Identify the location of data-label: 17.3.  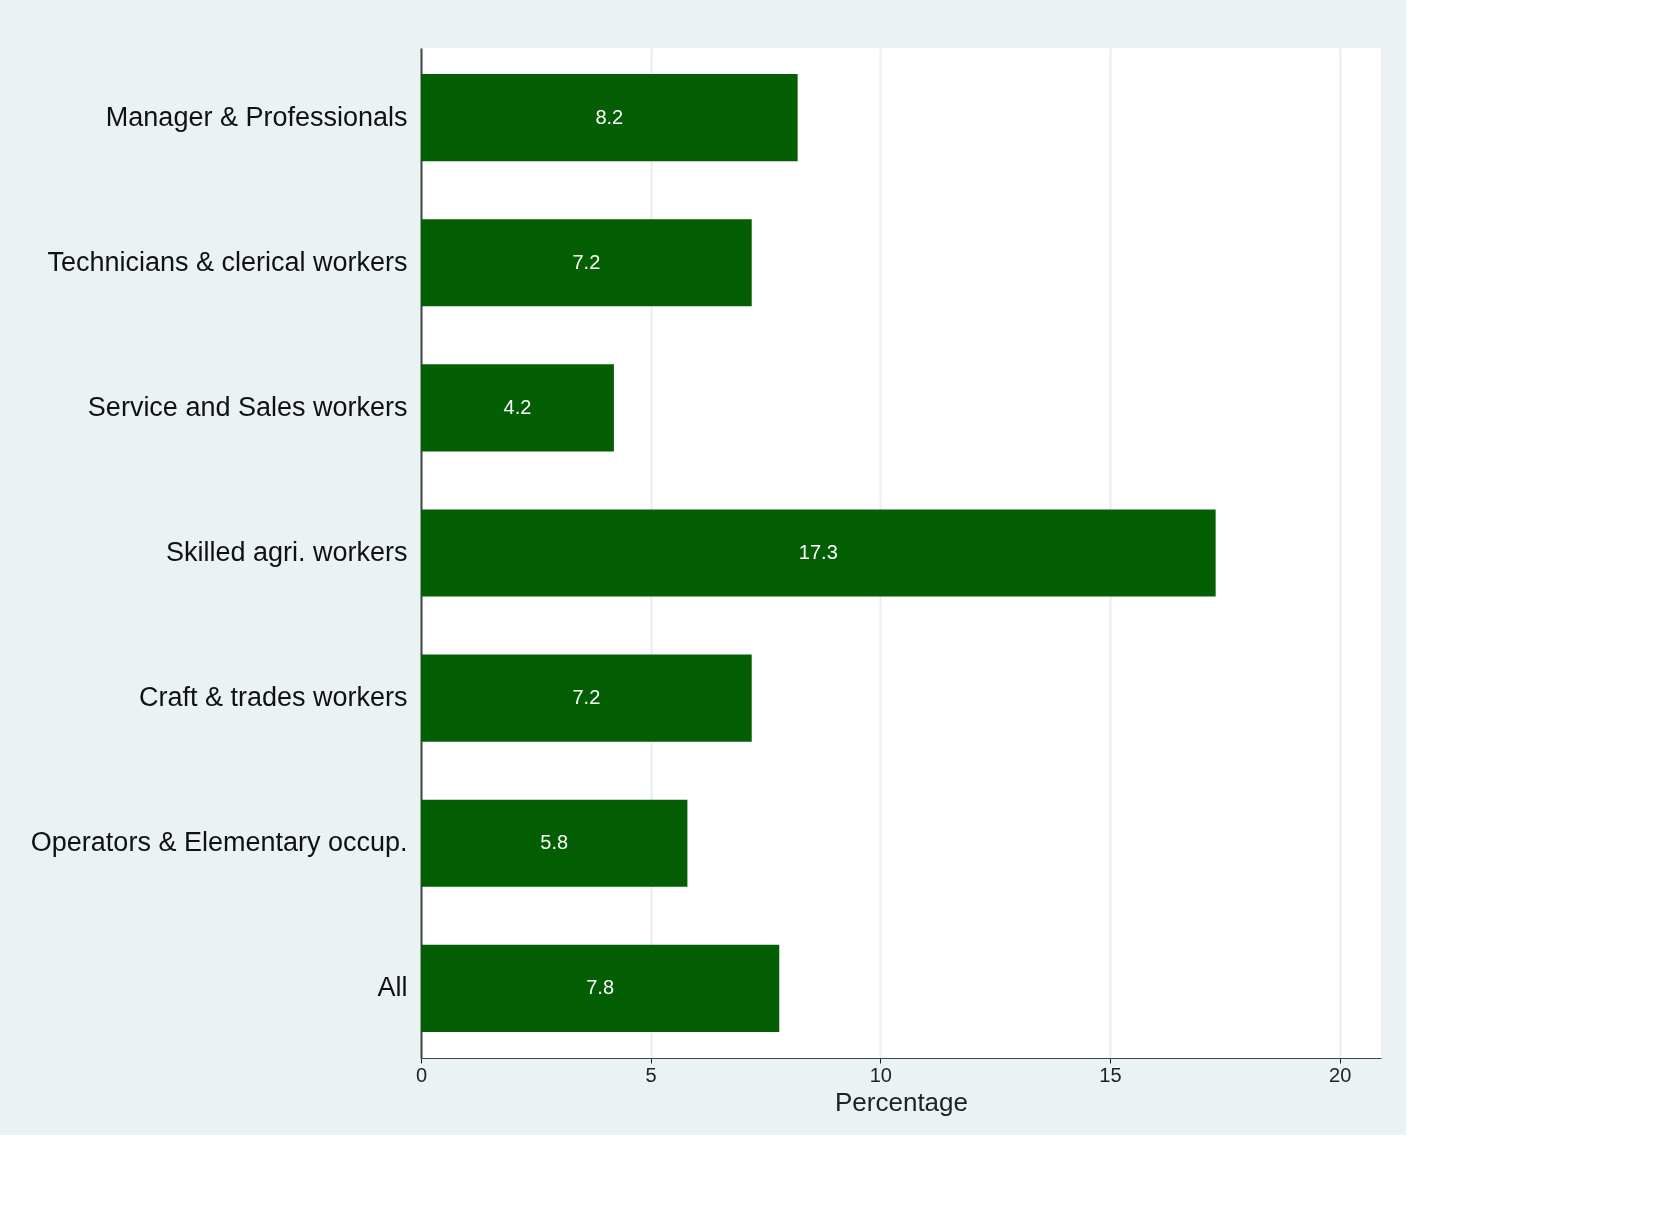
(818, 552).